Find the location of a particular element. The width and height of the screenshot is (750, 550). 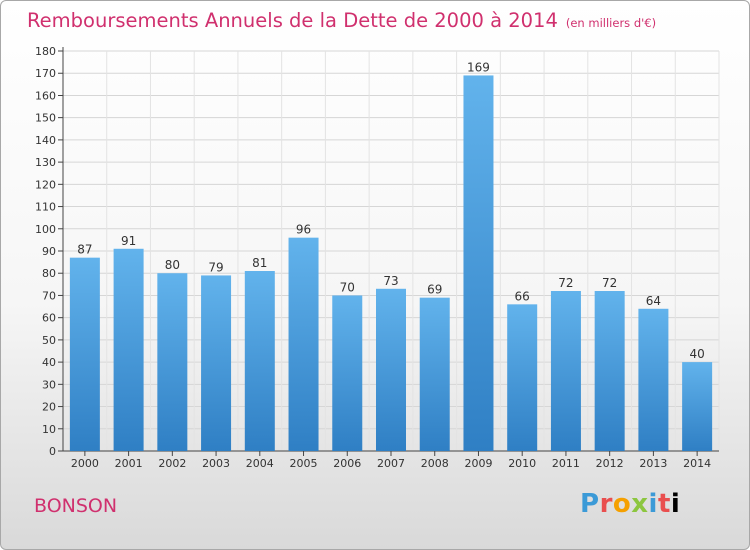

x-tick-label-2003: 2003 is located at coordinates (216, 463).